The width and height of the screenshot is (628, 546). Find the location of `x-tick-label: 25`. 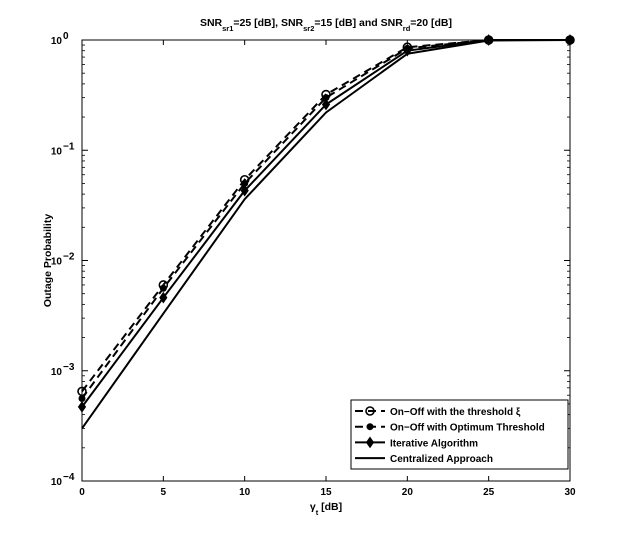

x-tick-label: 25 is located at coordinates (489, 492).